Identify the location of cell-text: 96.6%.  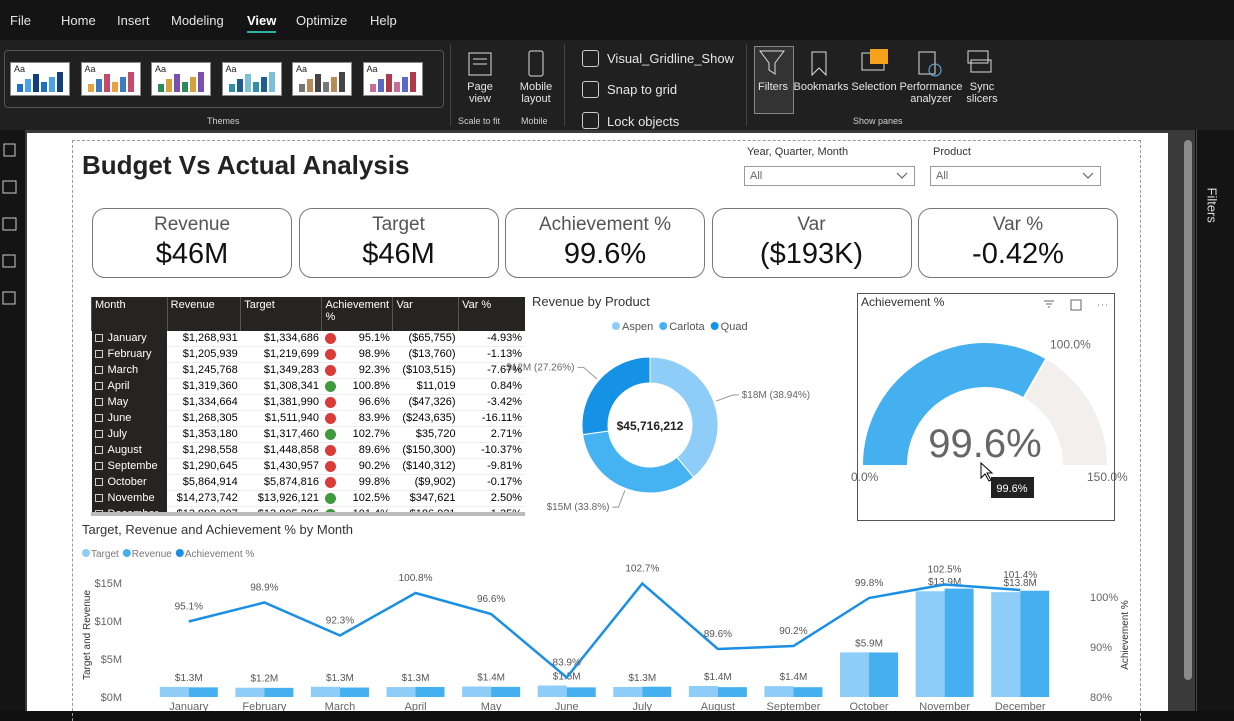
(374, 402).